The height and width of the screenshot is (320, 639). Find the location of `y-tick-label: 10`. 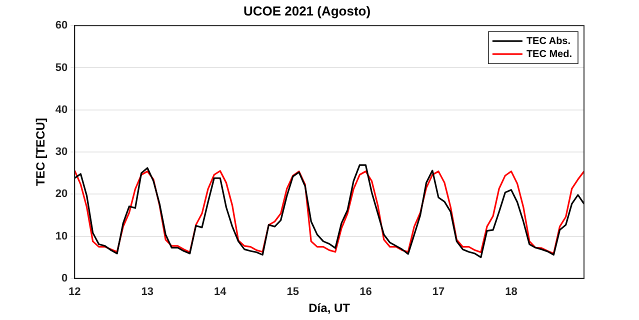

y-tick-label: 10 is located at coordinates (61, 236).